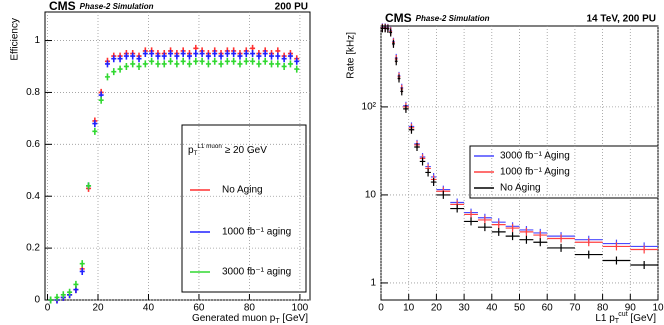  I want to click on x-axis-label: L1 pTcut [GeV], so click(625, 318).